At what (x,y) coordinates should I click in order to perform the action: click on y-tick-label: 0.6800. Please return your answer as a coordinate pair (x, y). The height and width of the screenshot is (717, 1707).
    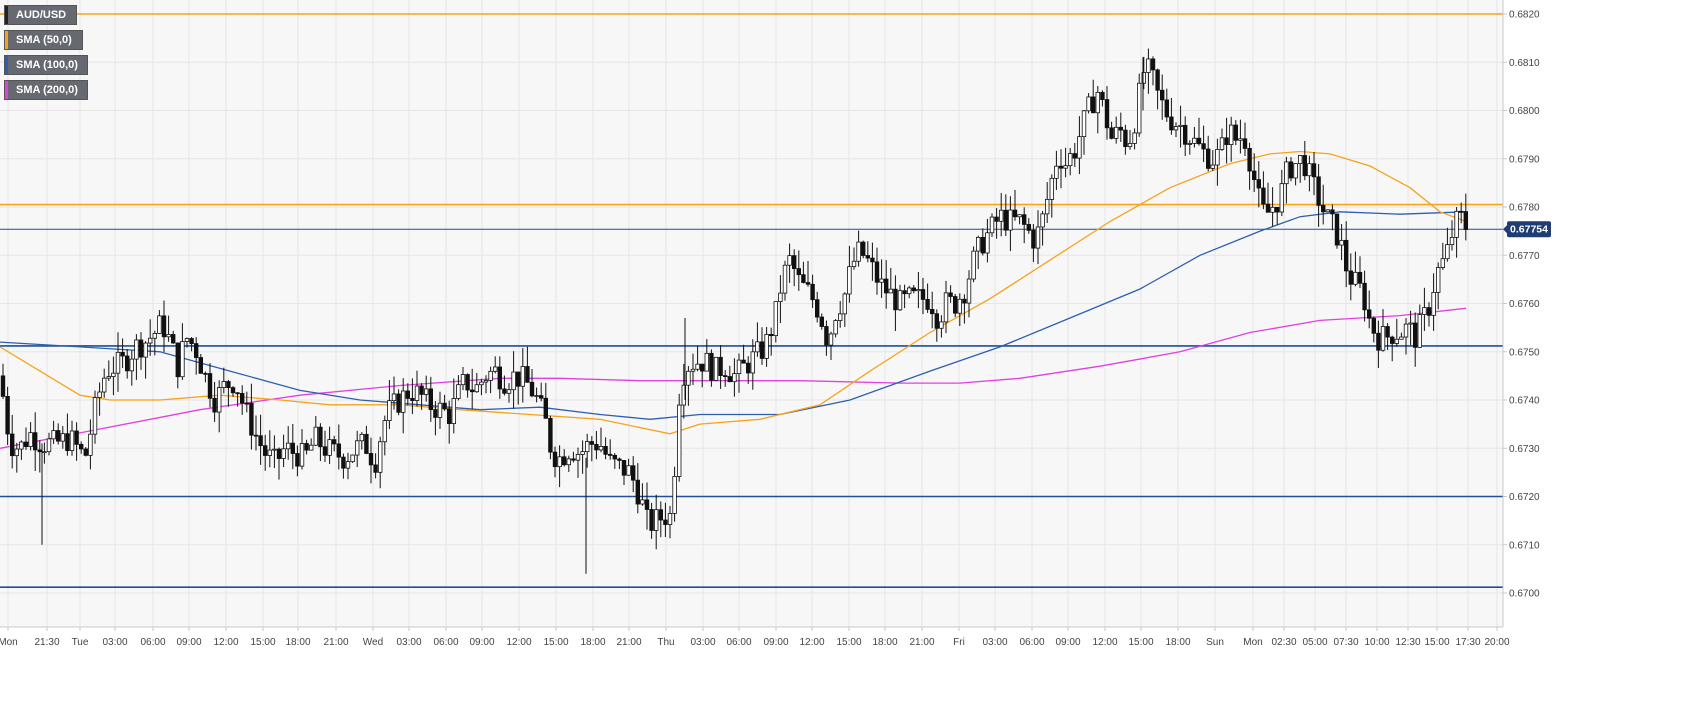
    Looking at the image, I should click on (1524, 111).